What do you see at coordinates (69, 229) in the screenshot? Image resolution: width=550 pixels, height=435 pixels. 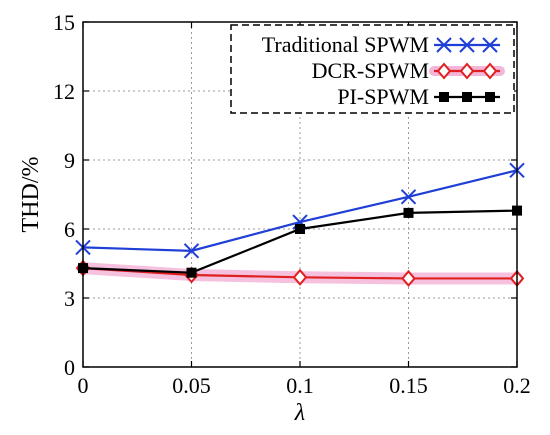 I see `y-tick-label: 6` at bounding box center [69, 229].